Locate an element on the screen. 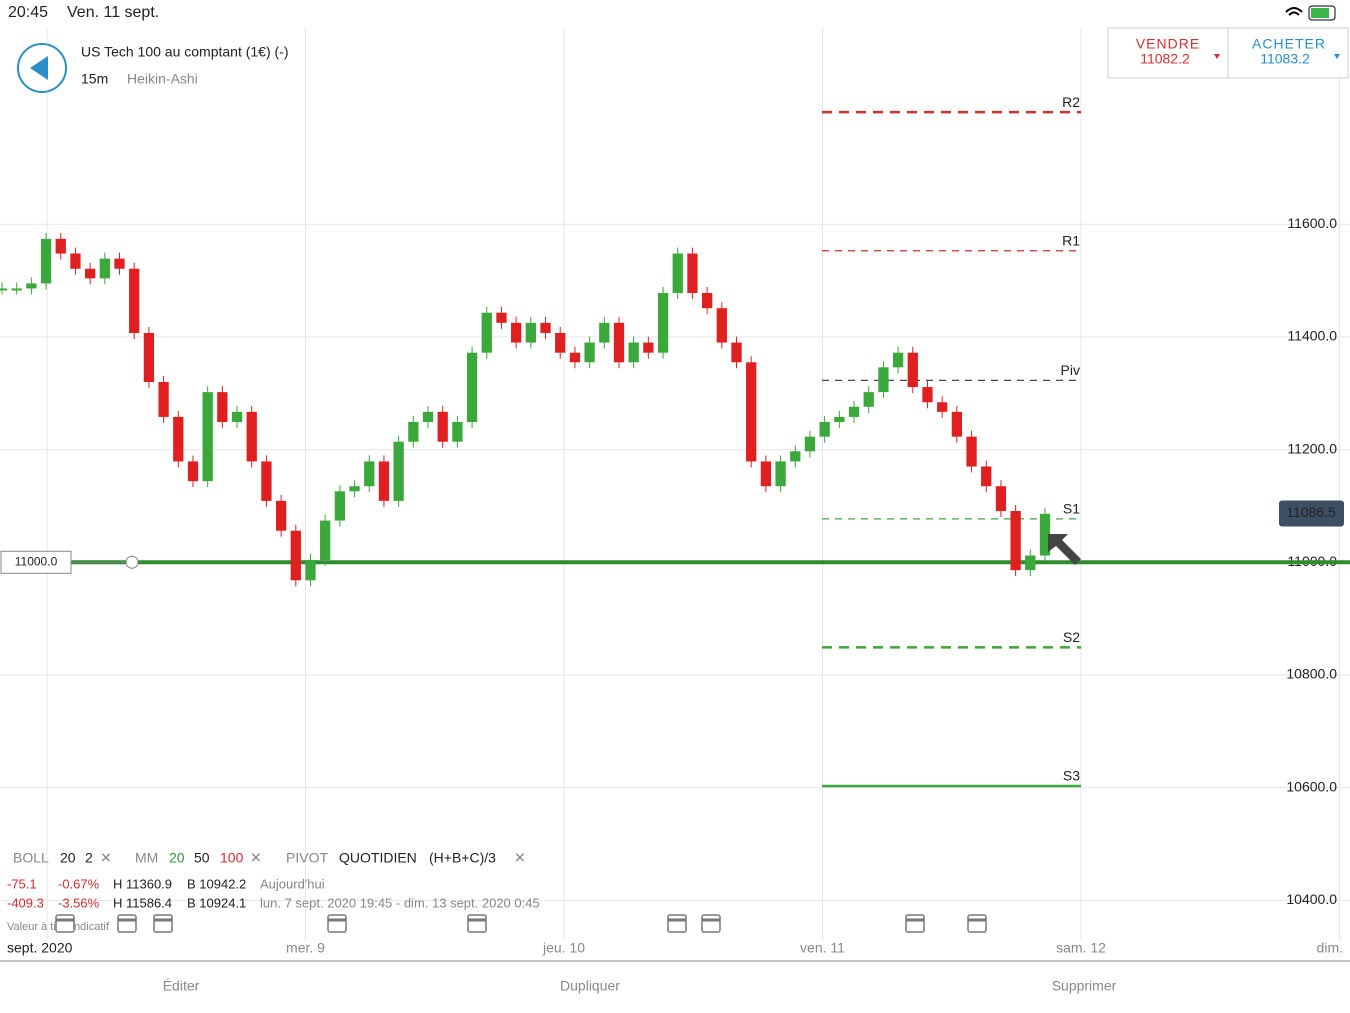 The height and width of the screenshot is (1013, 1350). last-price-label: 11086.5 is located at coordinates (1311, 512).